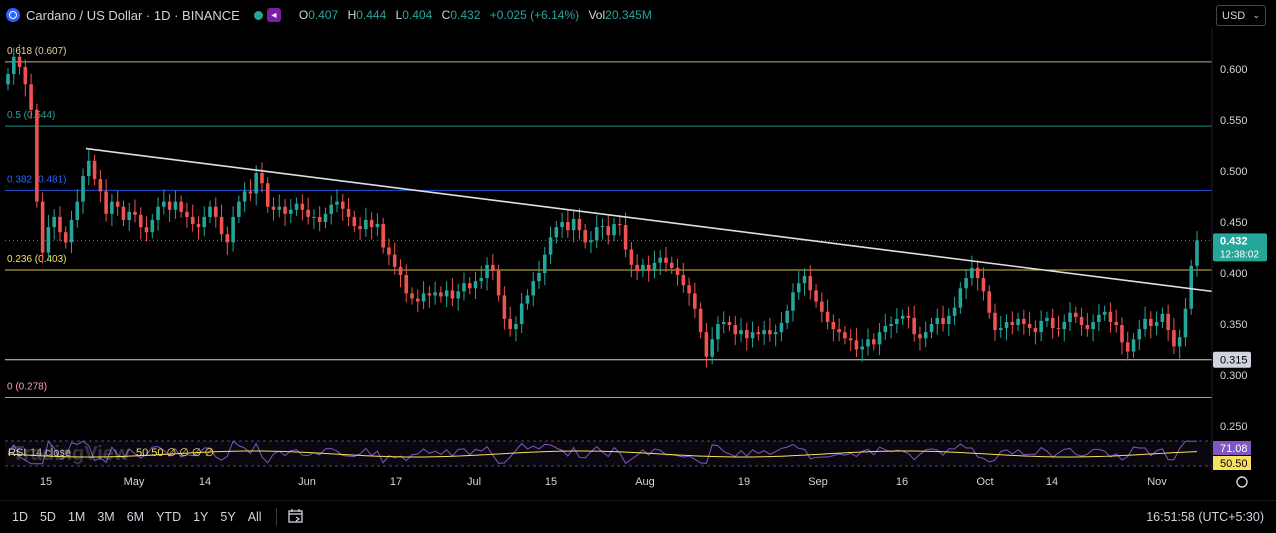 The width and height of the screenshot is (1276, 533). Describe the element at coordinates (744, 482) in the screenshot. I see `time-axis-label: 19` at that location.